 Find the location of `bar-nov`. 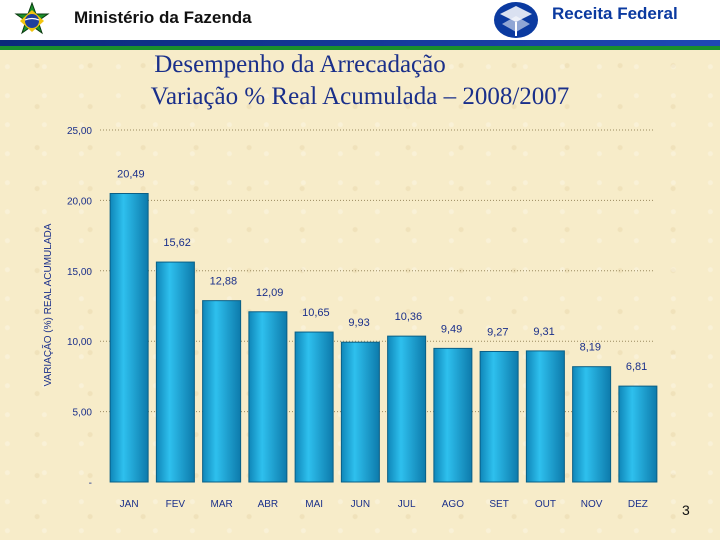

bar-nov is located at coordinates (592, 424).